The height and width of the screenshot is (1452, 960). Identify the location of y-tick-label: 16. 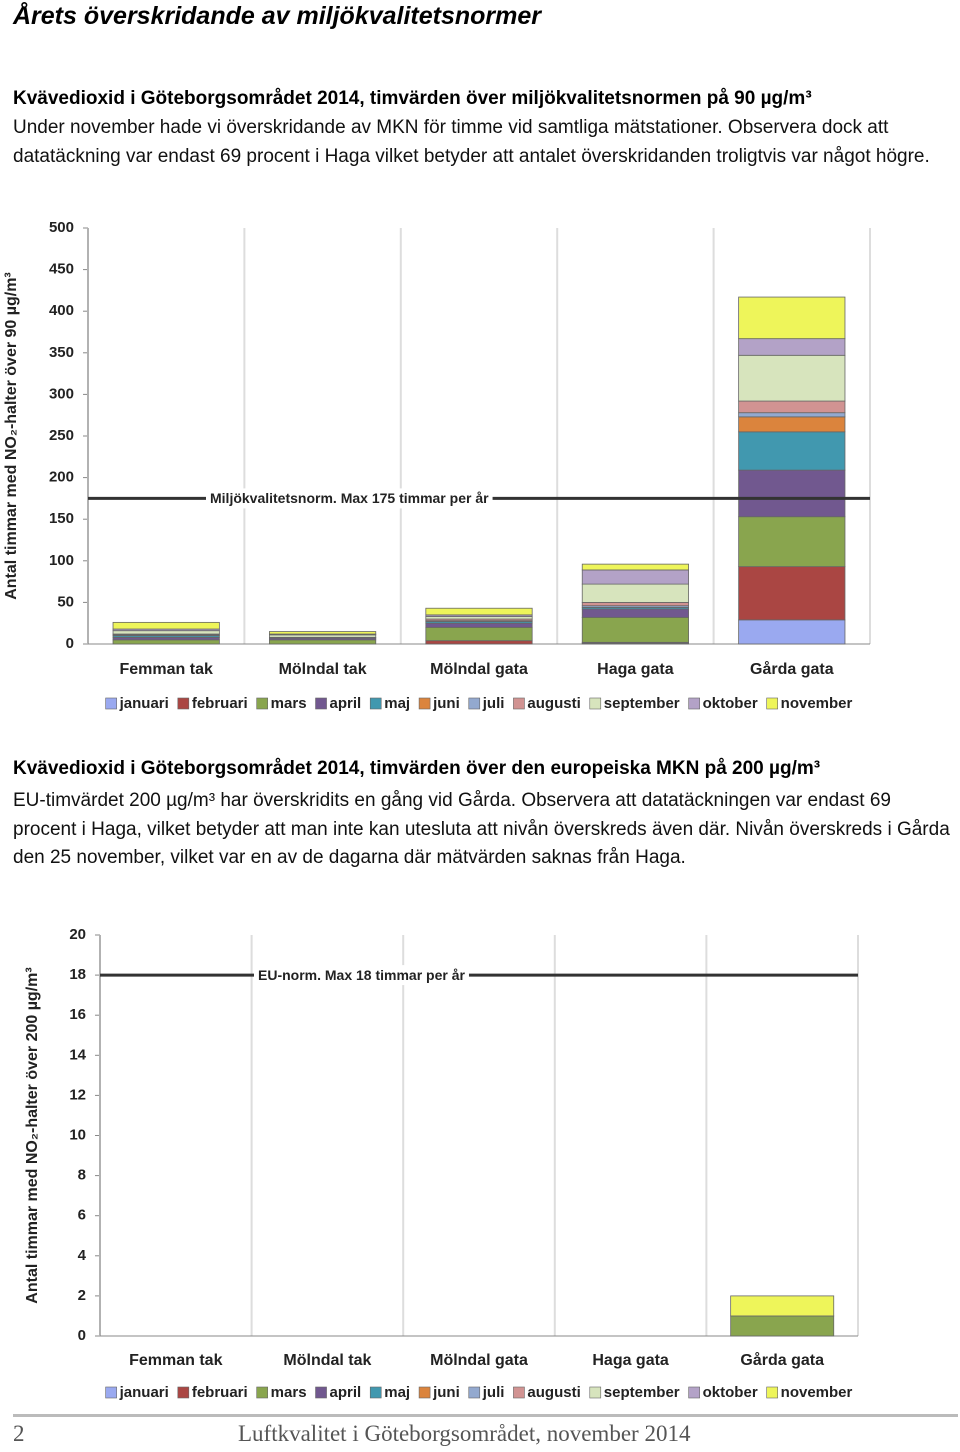
(77, 1014).